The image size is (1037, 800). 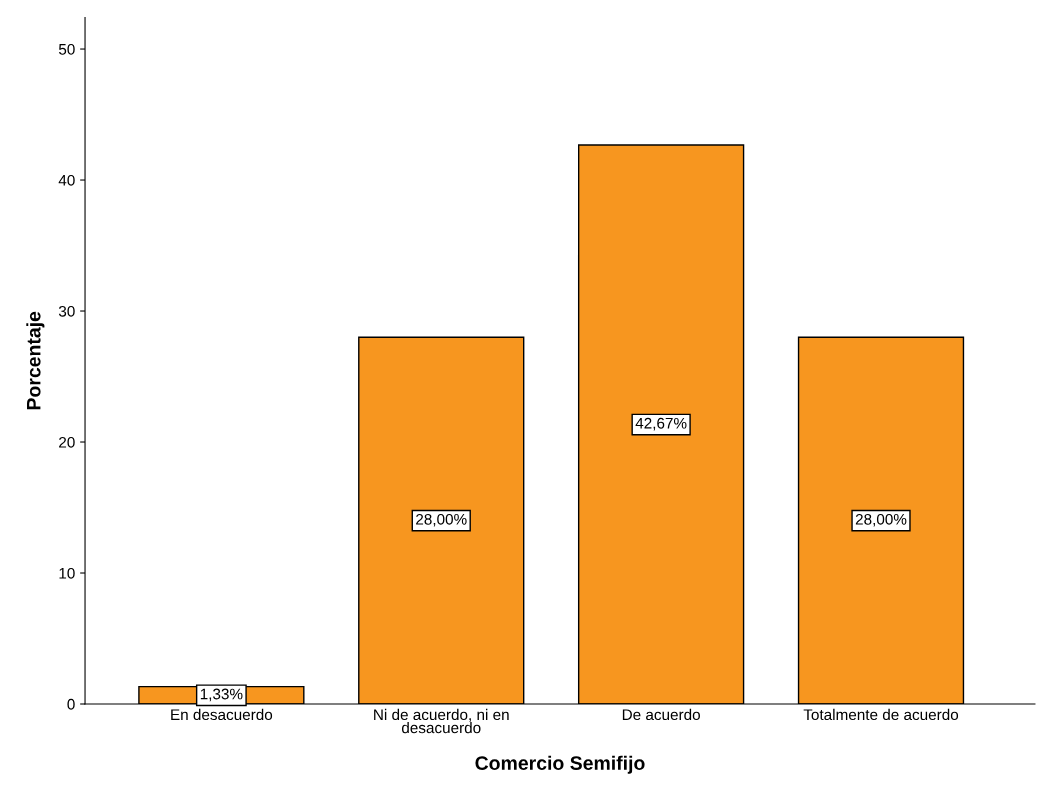 What do you see at coordinates (221, 695) in the screenshot?
I see `data-label: 1,33%` at bounding box center [221, 695].